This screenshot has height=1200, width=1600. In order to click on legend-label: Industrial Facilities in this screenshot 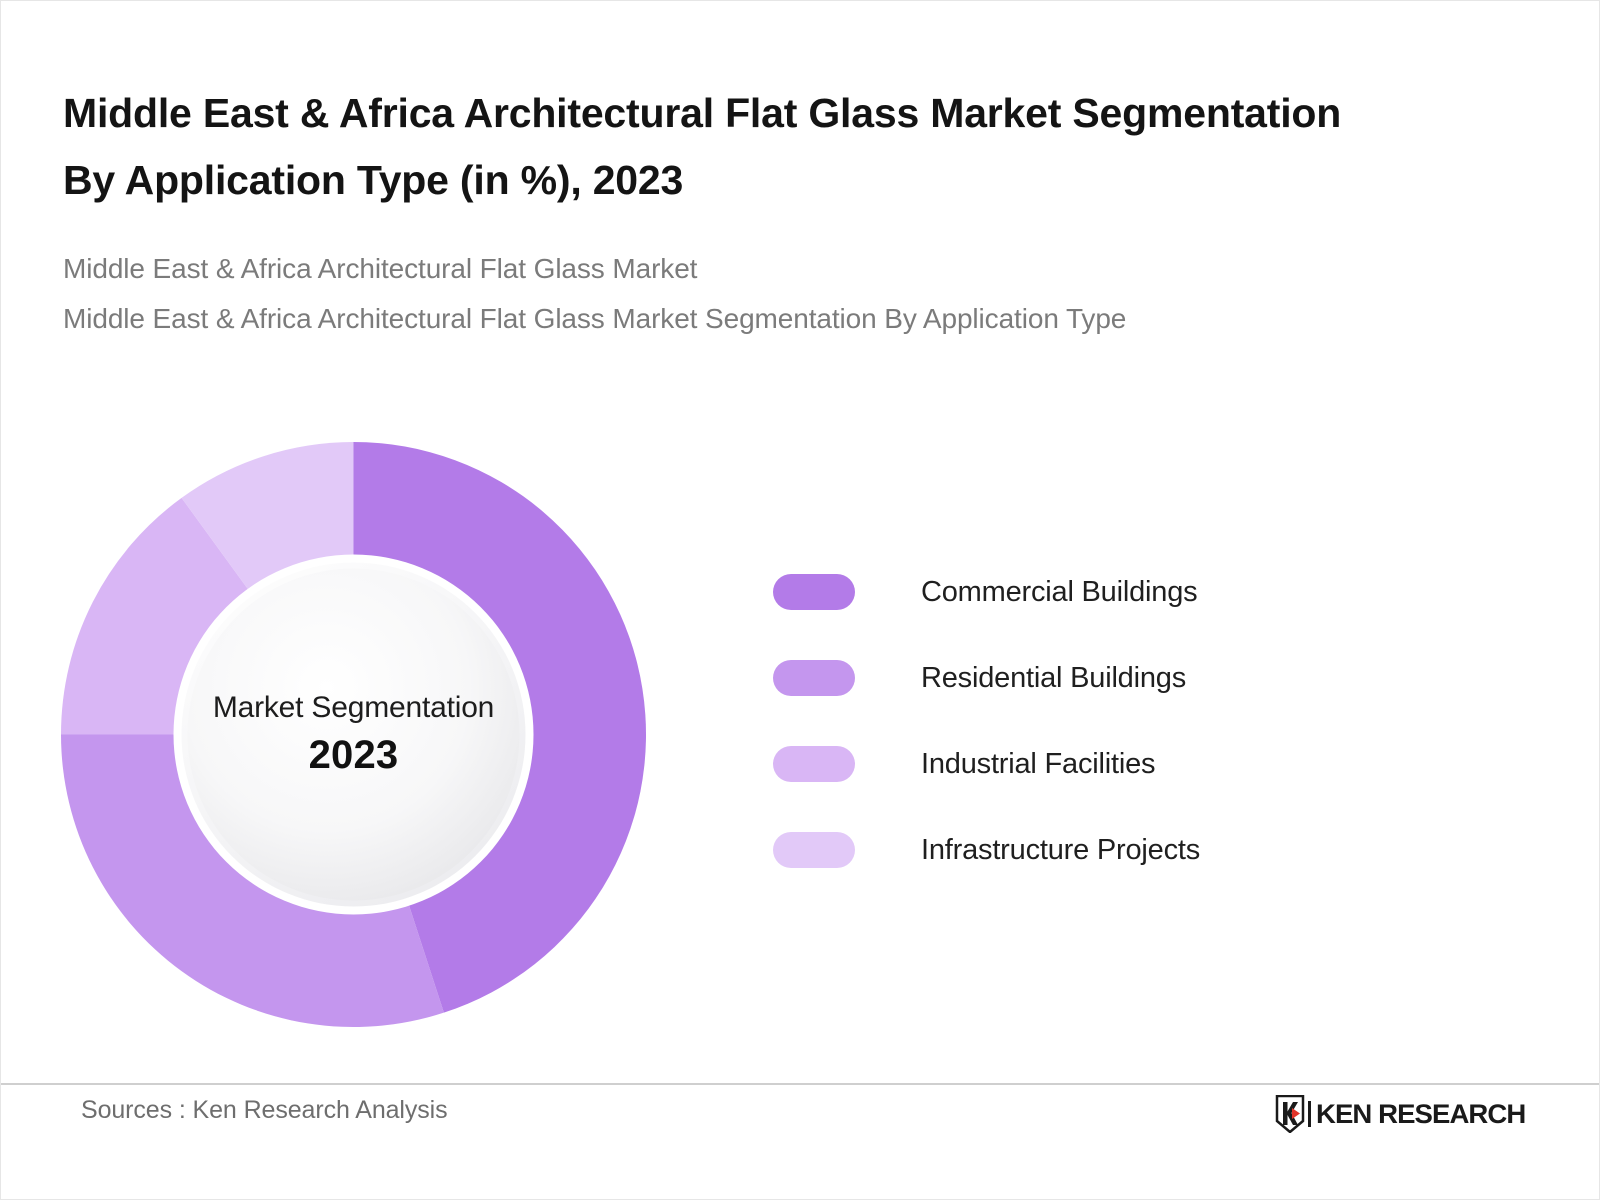, I will do `click(1038, 763)`.